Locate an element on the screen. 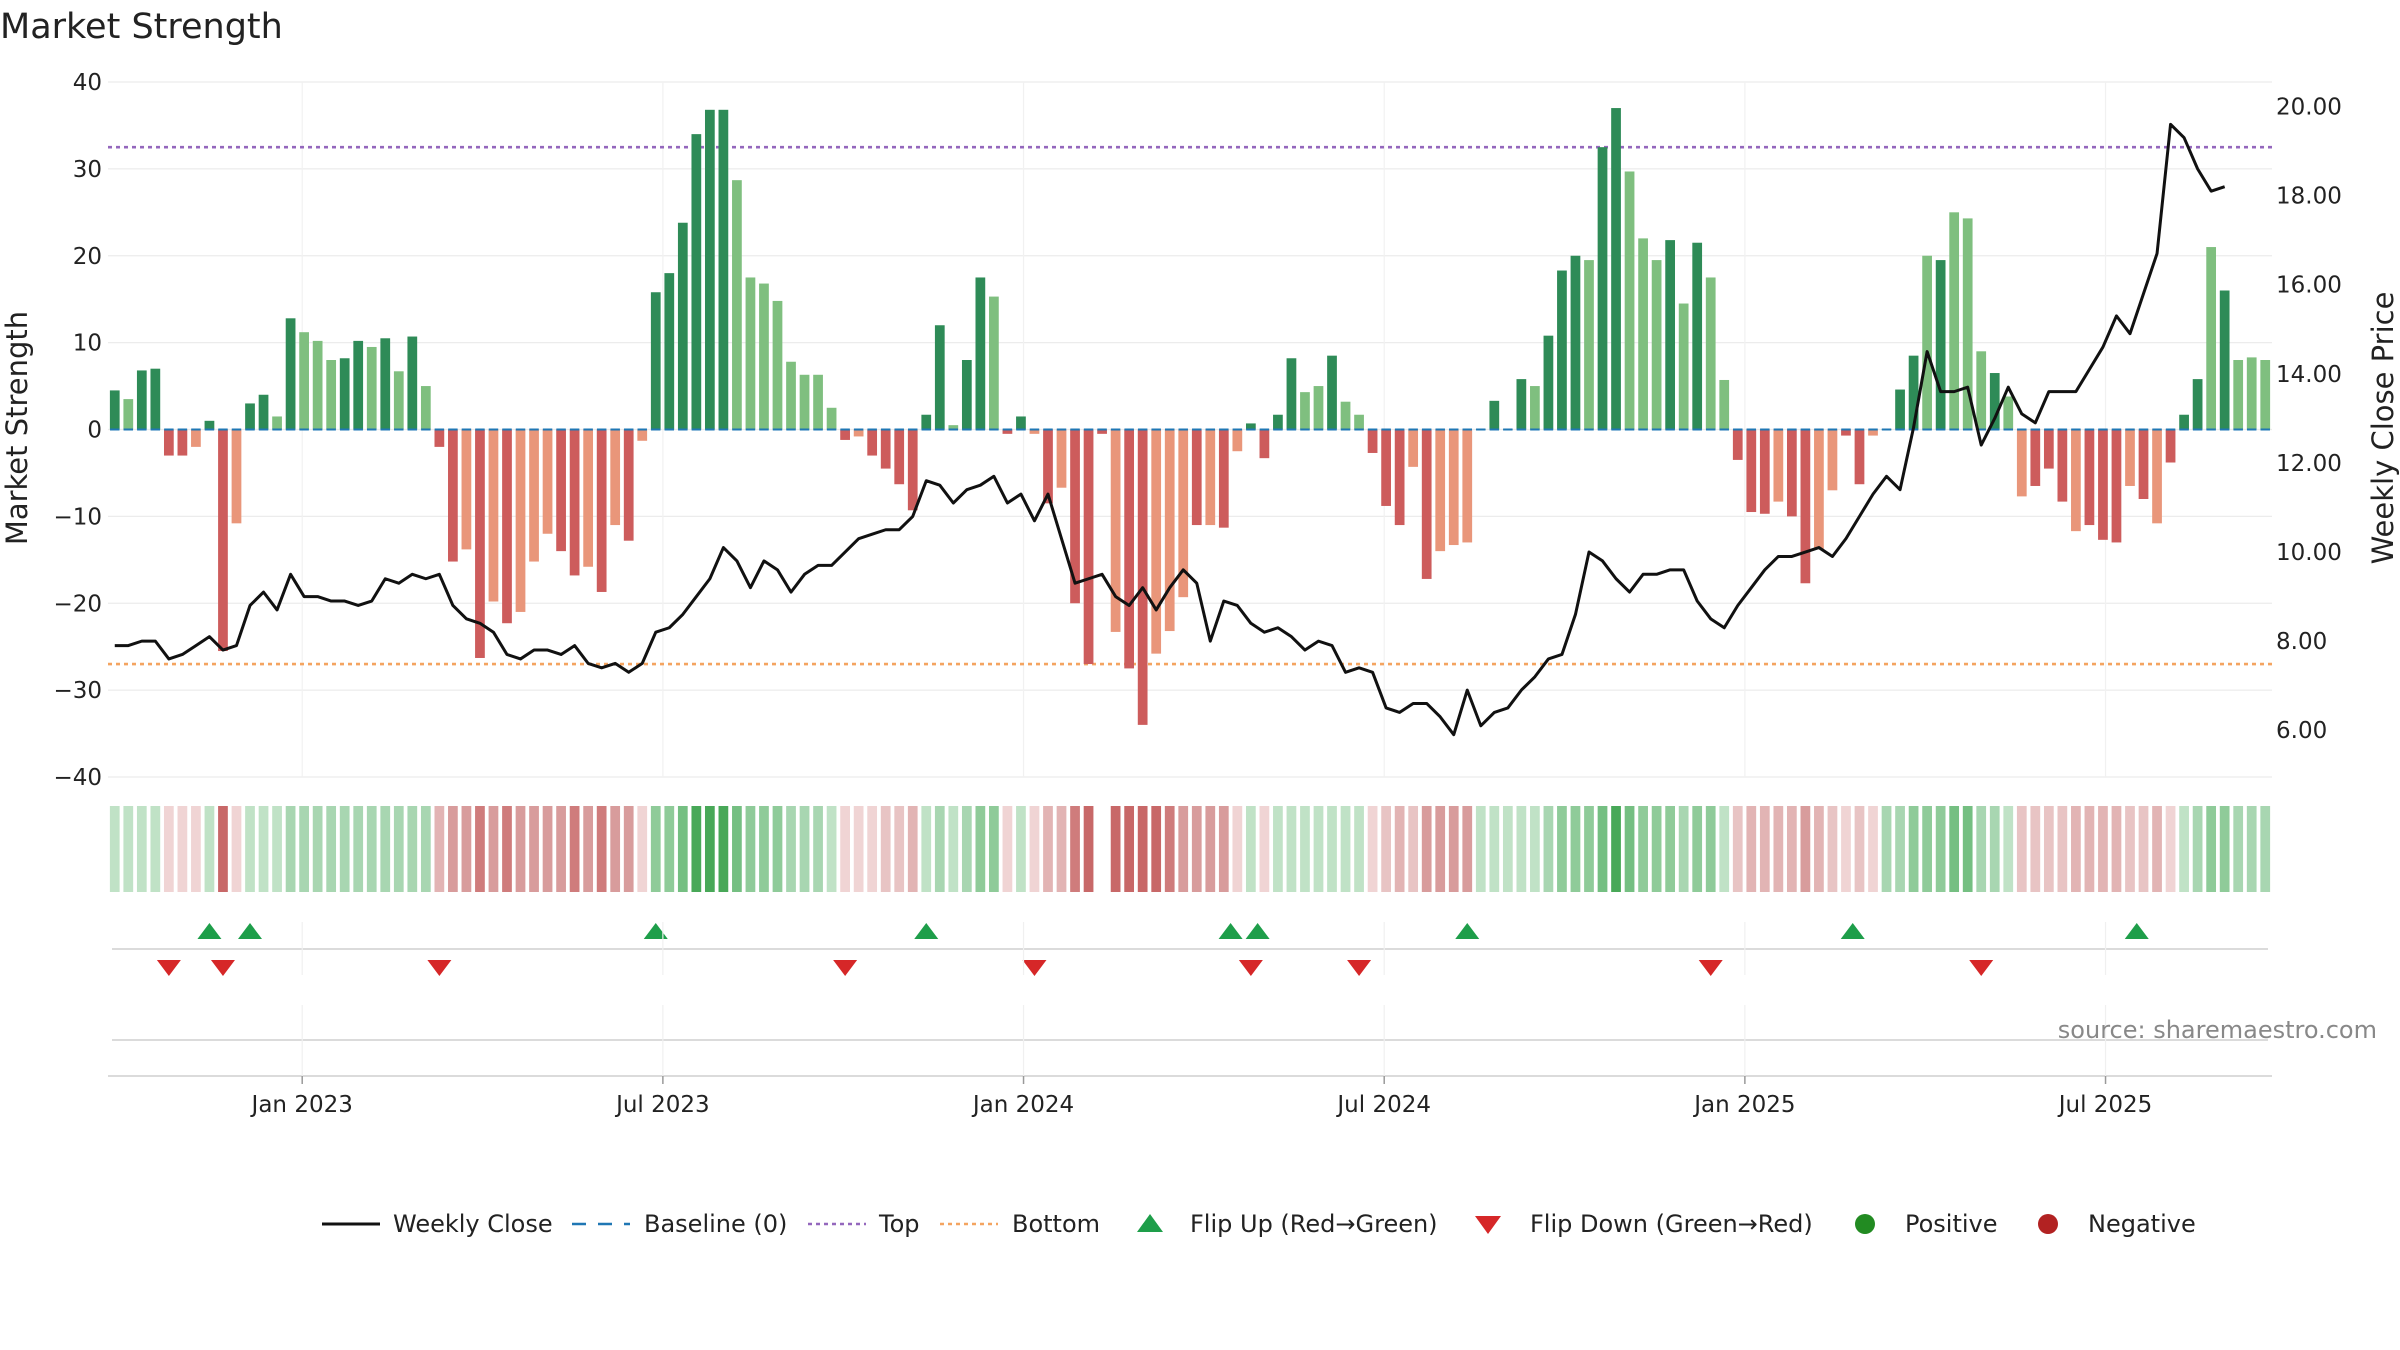 This screenshot has height=1350, width=2400. legend-label-4: Flip Up (Red→Green) is located at coordinates (1314, 1224).